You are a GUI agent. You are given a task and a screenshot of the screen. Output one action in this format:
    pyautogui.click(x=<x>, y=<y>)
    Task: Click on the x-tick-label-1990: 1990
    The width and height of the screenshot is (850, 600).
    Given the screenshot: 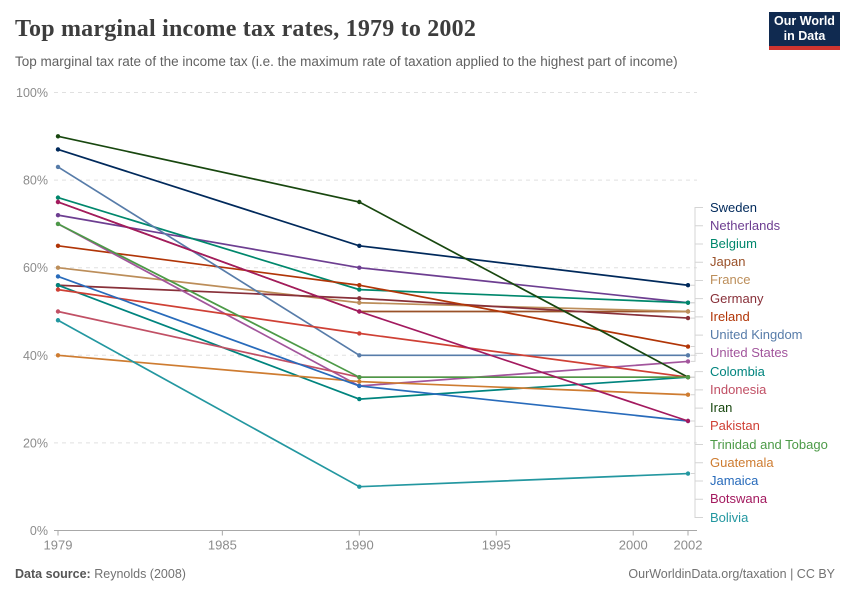 What is the action you would take?
    pyautogui.click(x=359, y=545)
    